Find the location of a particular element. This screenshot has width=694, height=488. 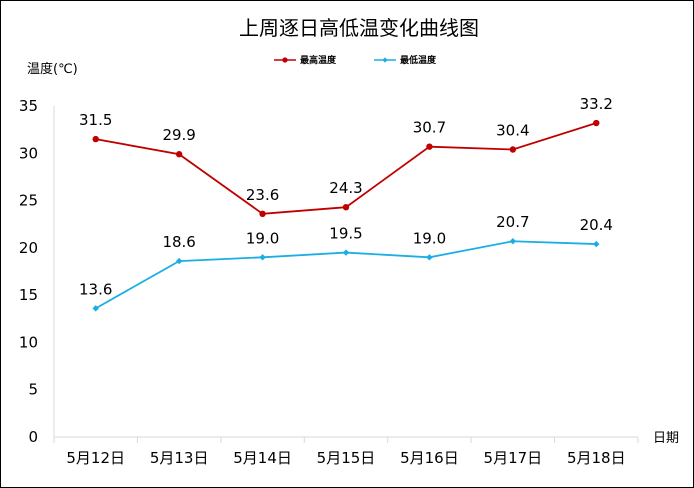

x-tick-label: 5月17日 is located at coordinates (513, 458).